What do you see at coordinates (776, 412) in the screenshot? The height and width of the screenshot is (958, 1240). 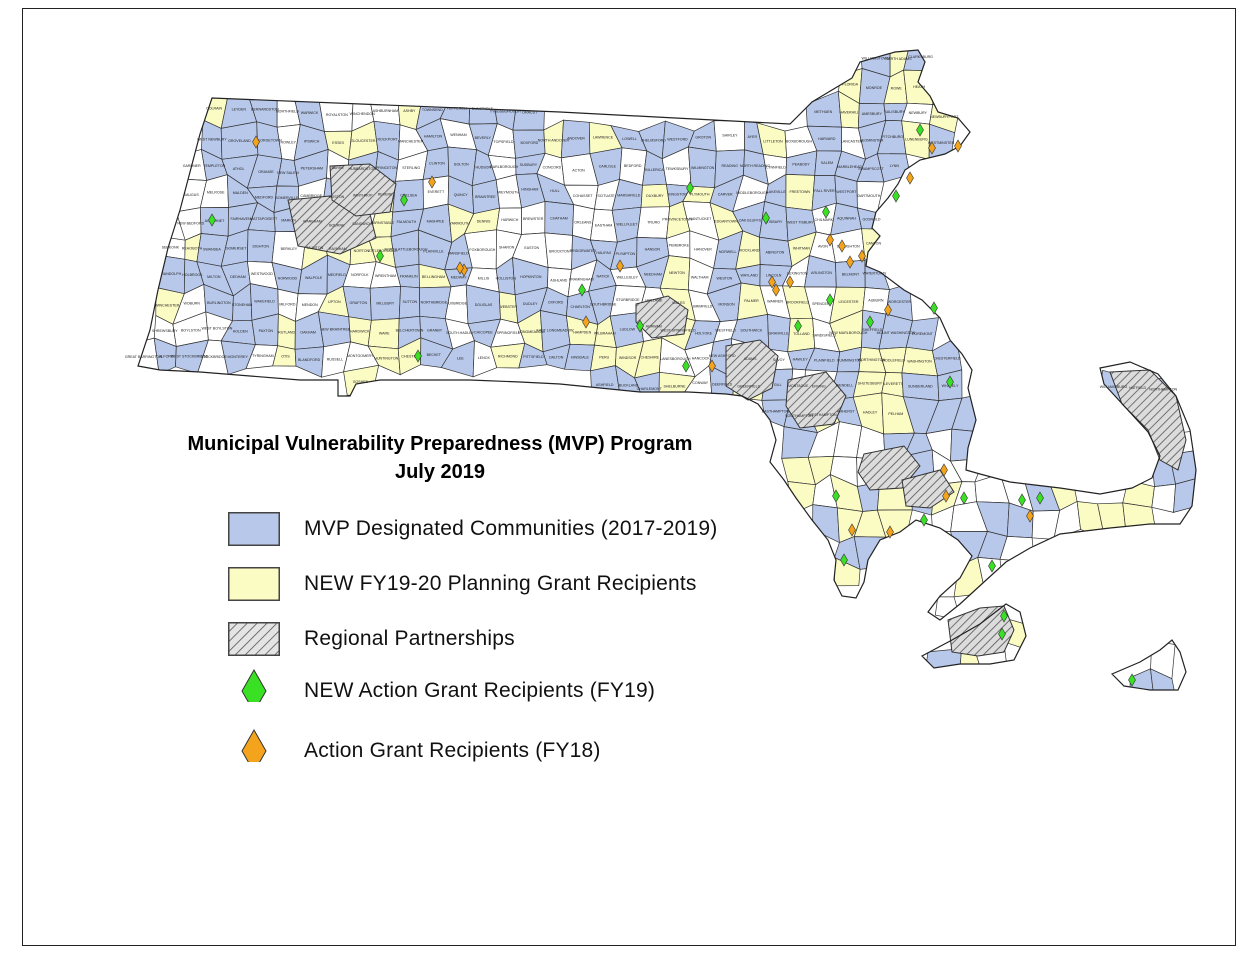 I see `town-label: EASTHAMPTON` at bounding box center [776, 412].